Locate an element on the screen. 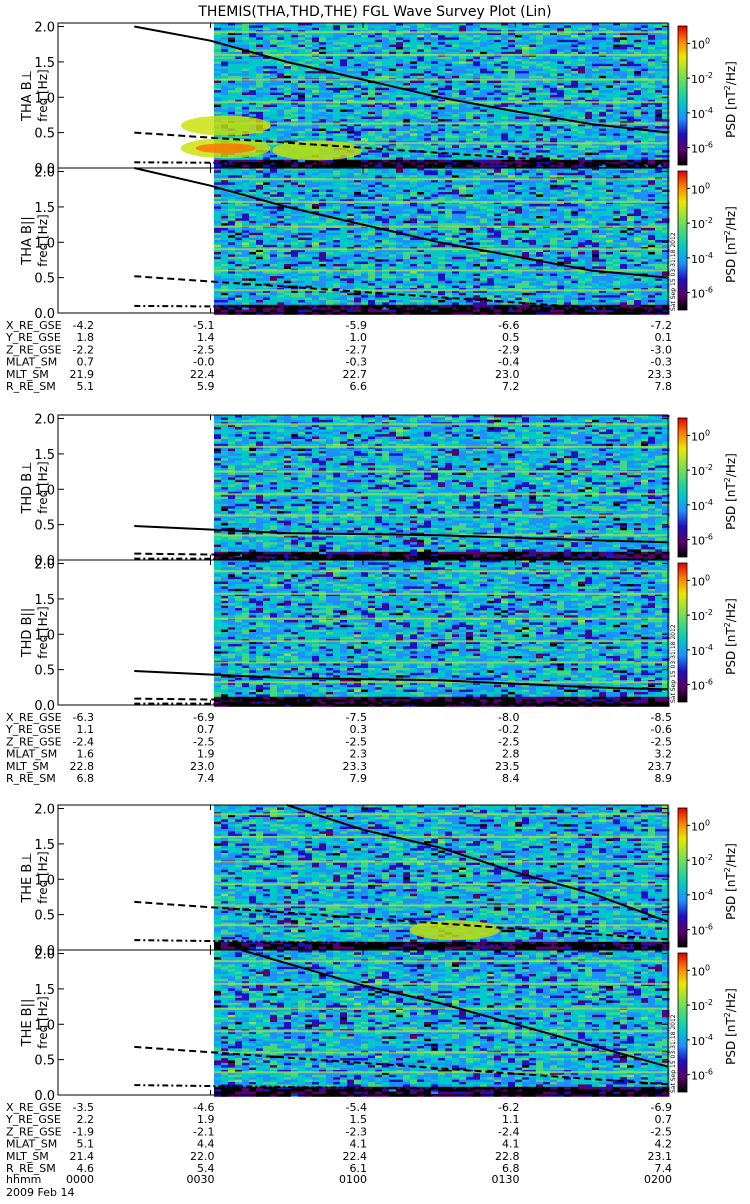 This screenshot has height=1204, width=750. ephemeris-value: -4.6 is located at coordinates (203, 1107).